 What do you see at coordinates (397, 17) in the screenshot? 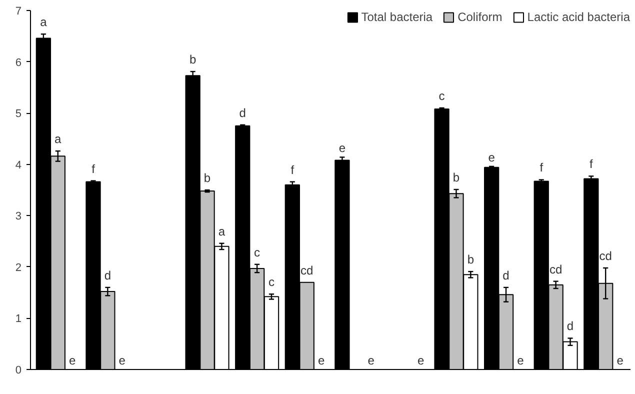
I see `legend-label: Total bacteria` at bounding box center [397, 17].